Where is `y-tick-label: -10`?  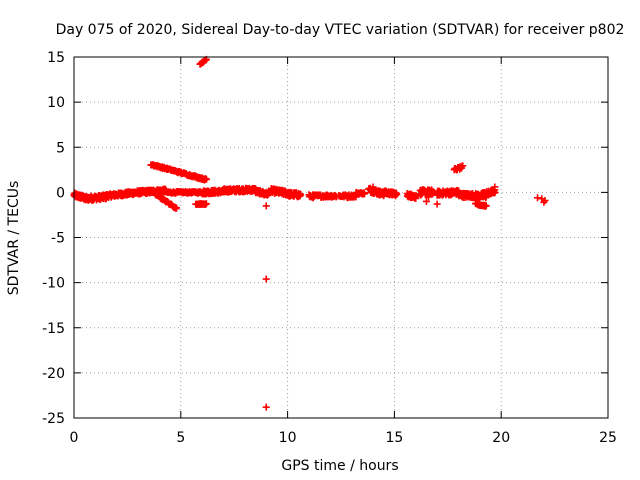 y-tick-label: -10 is located at coordinates (53, 284).